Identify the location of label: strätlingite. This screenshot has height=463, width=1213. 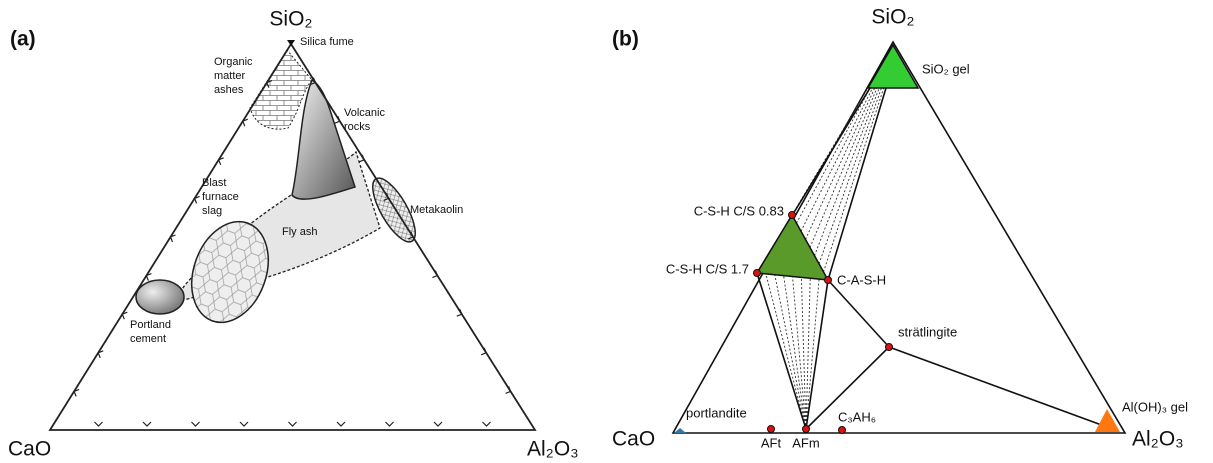
(927, 331).